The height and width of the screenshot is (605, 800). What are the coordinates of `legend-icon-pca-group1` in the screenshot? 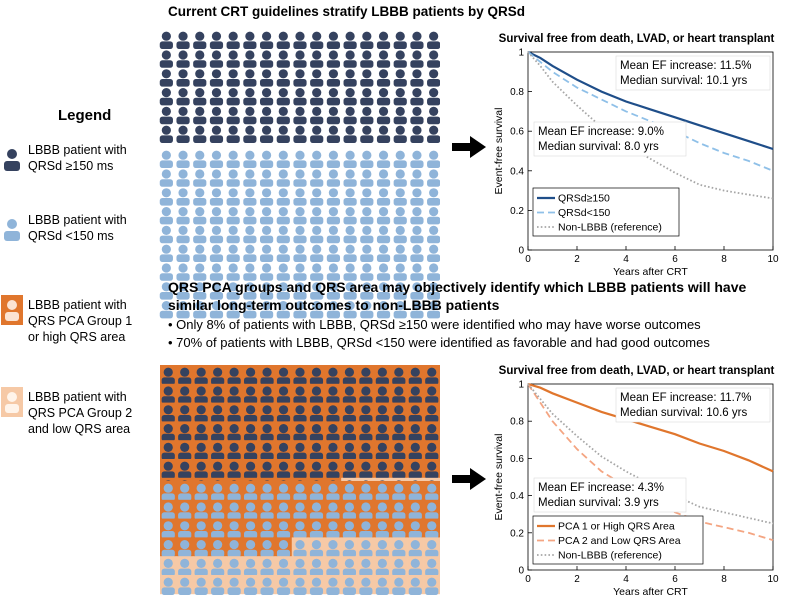 It's located at (12, 310).